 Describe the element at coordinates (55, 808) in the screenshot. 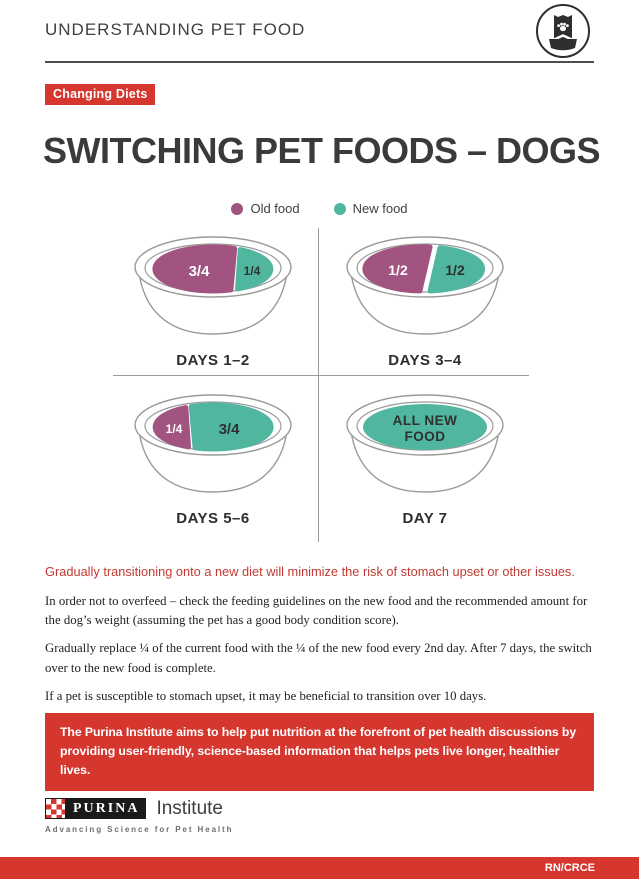

I see `purina-checkerboard-icon` at that location.